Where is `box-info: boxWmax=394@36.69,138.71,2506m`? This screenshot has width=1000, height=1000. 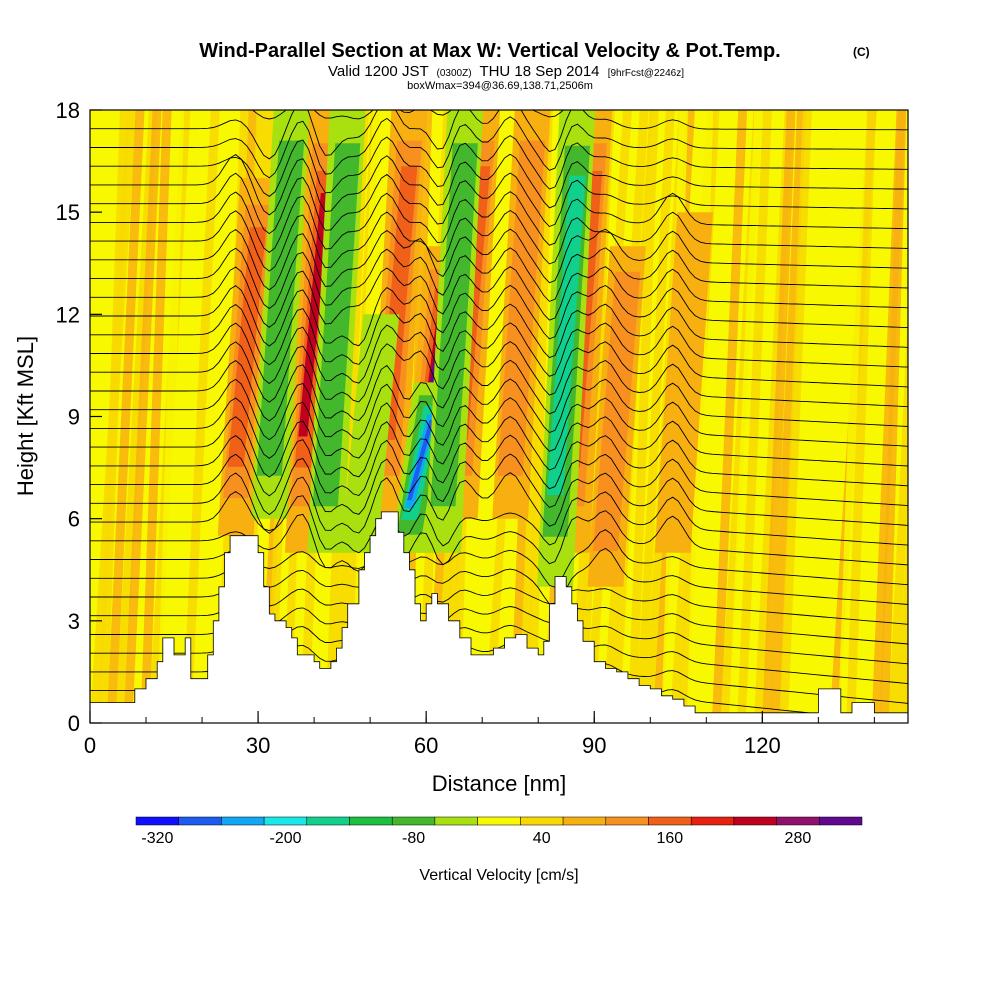
box-info: boxWmax=394@36.69,138.71,2506m is located at coordinates (500, 86).